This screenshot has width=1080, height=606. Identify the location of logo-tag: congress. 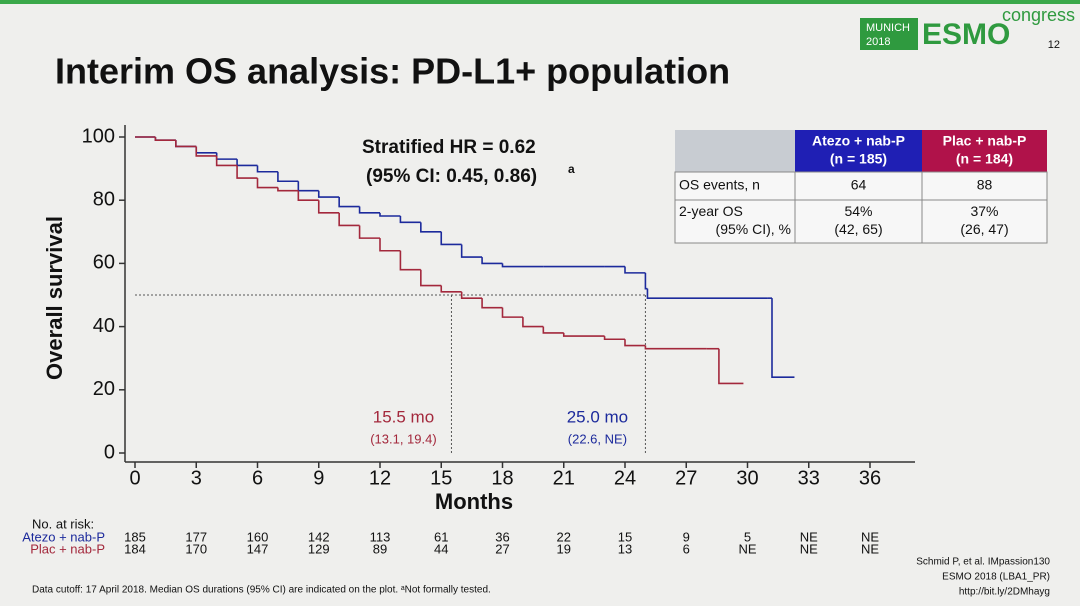
(1038, 15).